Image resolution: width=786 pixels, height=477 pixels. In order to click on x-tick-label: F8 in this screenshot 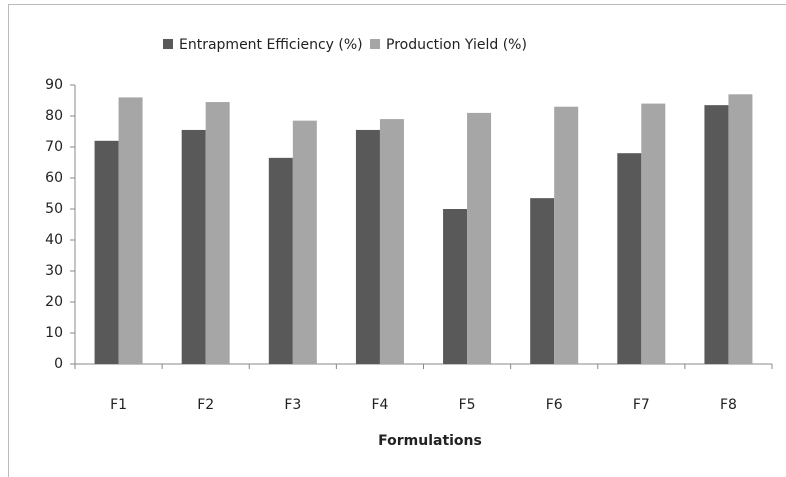, I will do `click(728, 405)`.